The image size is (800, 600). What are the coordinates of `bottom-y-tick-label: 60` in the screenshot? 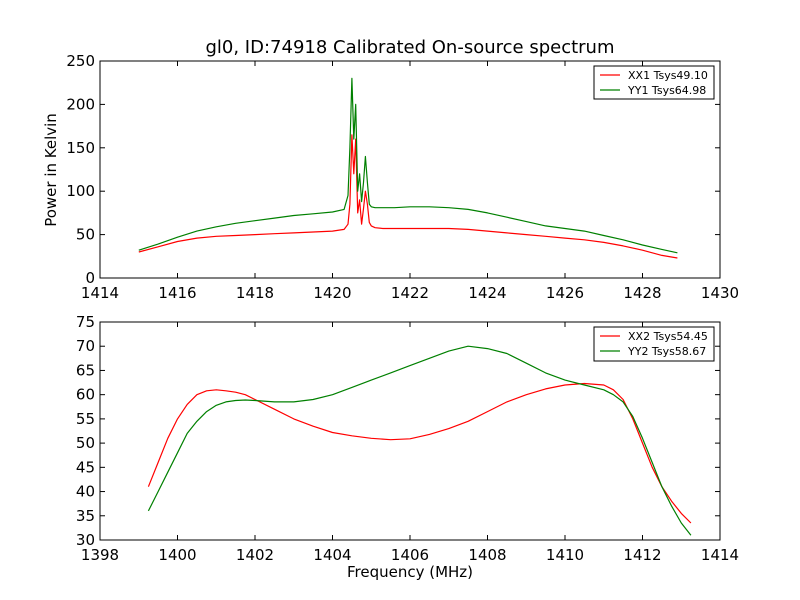 It's located at (85, 395).